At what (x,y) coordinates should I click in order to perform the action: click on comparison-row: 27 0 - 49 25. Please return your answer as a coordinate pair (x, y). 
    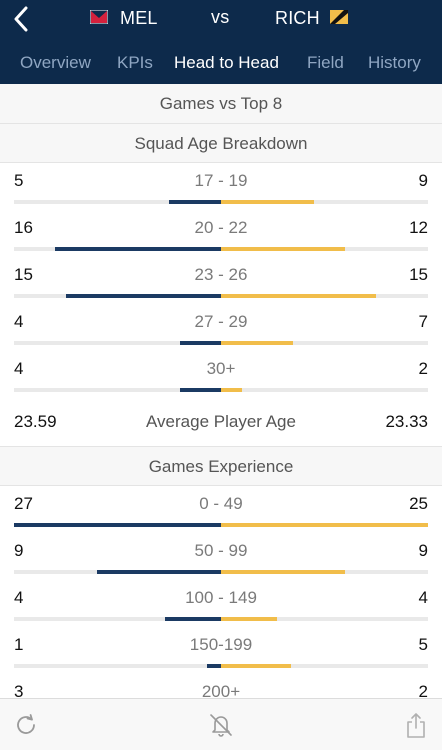
    Looking at the image, I should click on (221, 509).